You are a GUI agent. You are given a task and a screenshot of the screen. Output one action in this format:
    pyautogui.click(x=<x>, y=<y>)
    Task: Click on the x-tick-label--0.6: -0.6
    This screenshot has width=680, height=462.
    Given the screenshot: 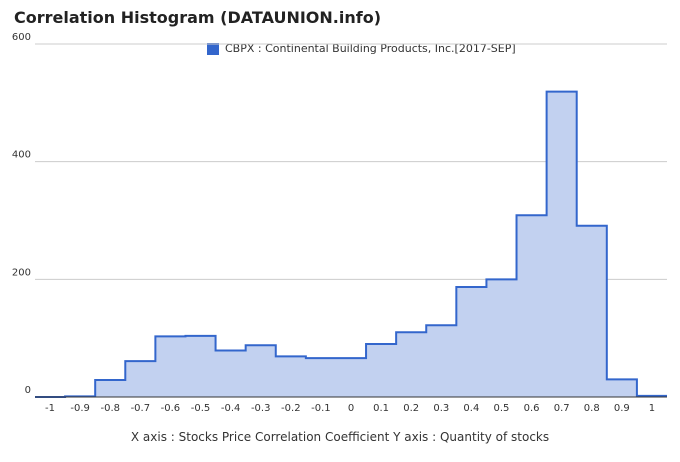 What is the action you would take?
    pyautogui.click(x=171, y=408)
    